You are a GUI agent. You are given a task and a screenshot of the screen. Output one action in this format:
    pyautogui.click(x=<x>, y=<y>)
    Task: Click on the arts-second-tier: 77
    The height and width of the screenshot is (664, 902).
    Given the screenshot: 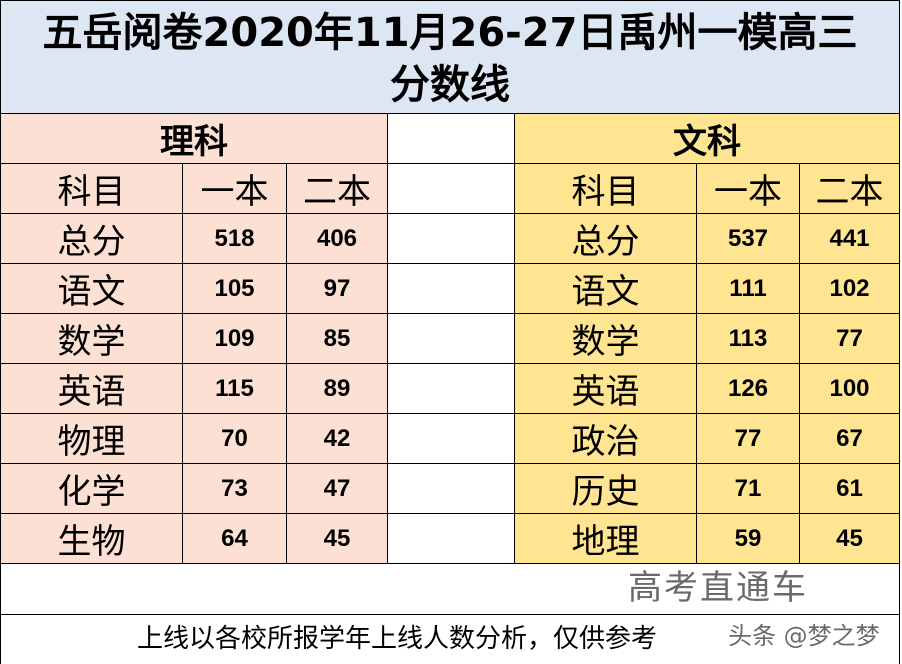 What is the action you would take?
    pyautogui.click(x=850, y=339)
    